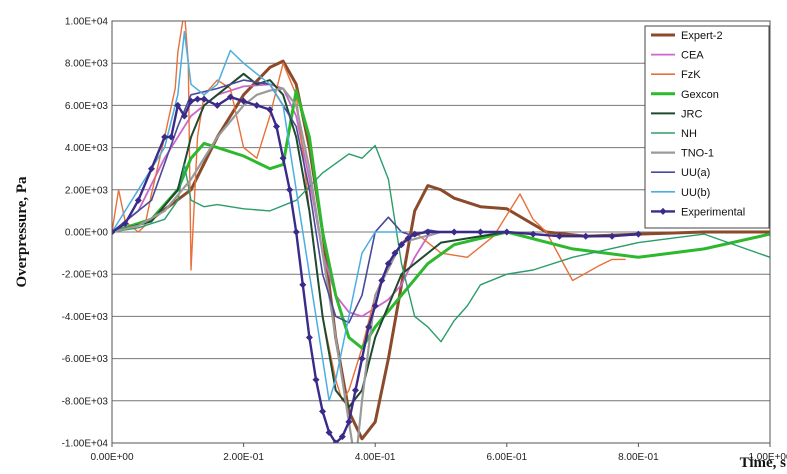  I want to click on y-tick-label: 1.00E+04, so click(87, 22).